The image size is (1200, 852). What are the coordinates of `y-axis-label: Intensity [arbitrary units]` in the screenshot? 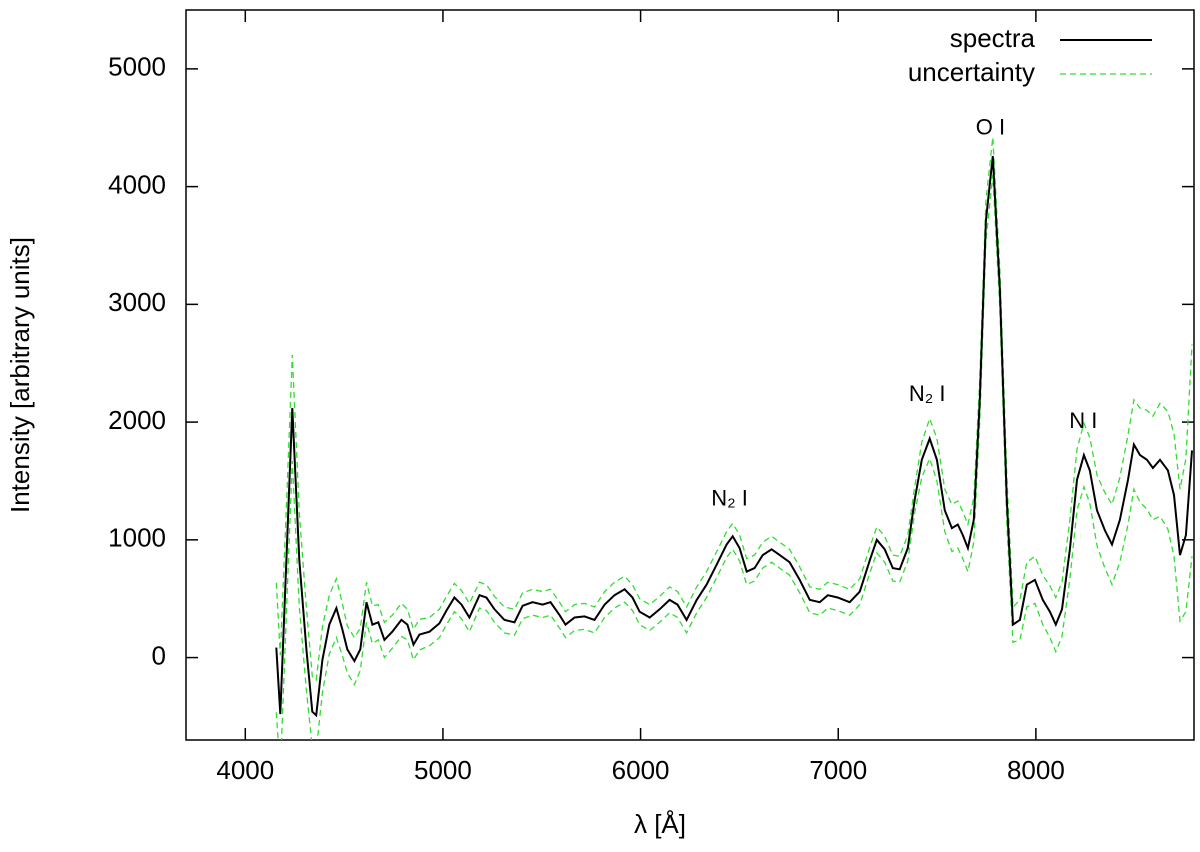 It's located at (20, 375).